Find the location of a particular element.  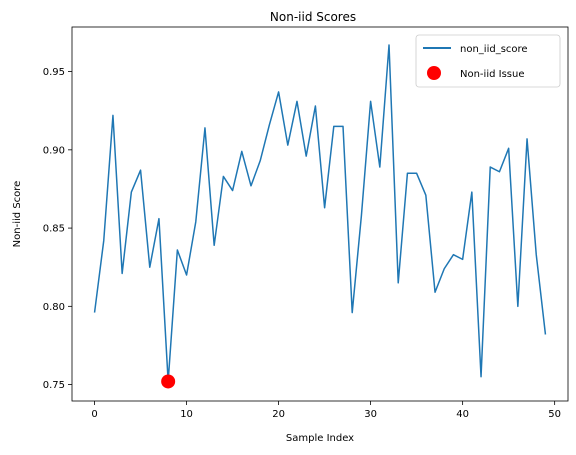

non-iid-issue-marker is located at coordinates (168, 381).